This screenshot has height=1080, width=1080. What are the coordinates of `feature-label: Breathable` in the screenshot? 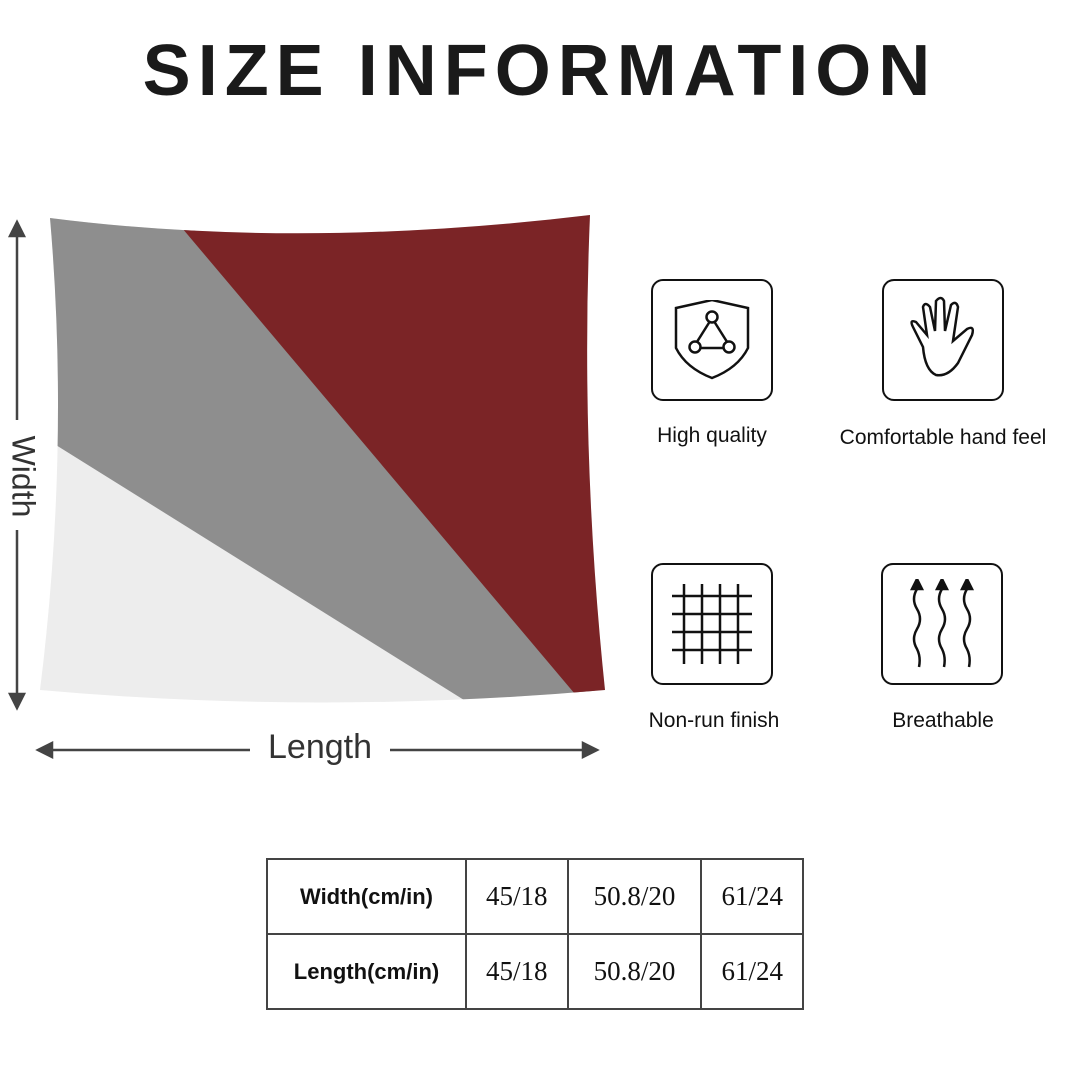 It's located at (943, 720).